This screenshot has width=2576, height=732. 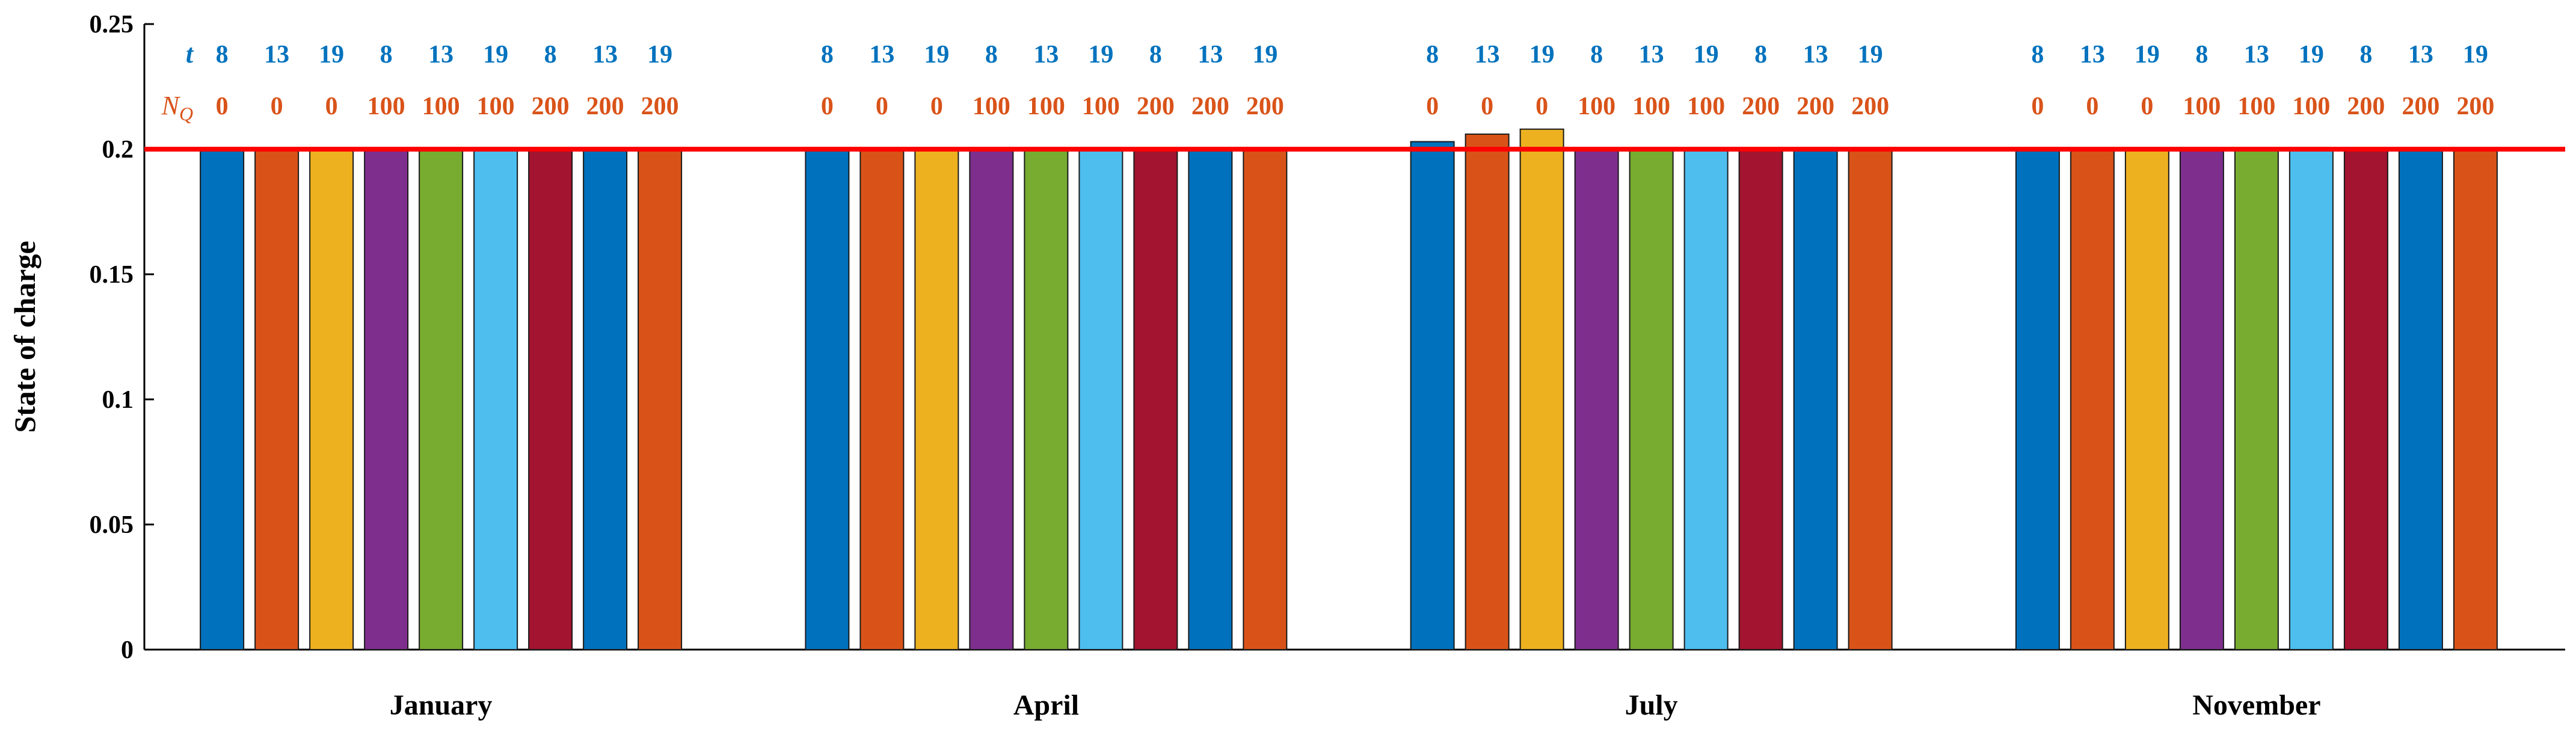 What do you see at coordinates (112, 24) in the screenshot?
I see `y-tick-label: 0.25` at bounding box center [112, 24].